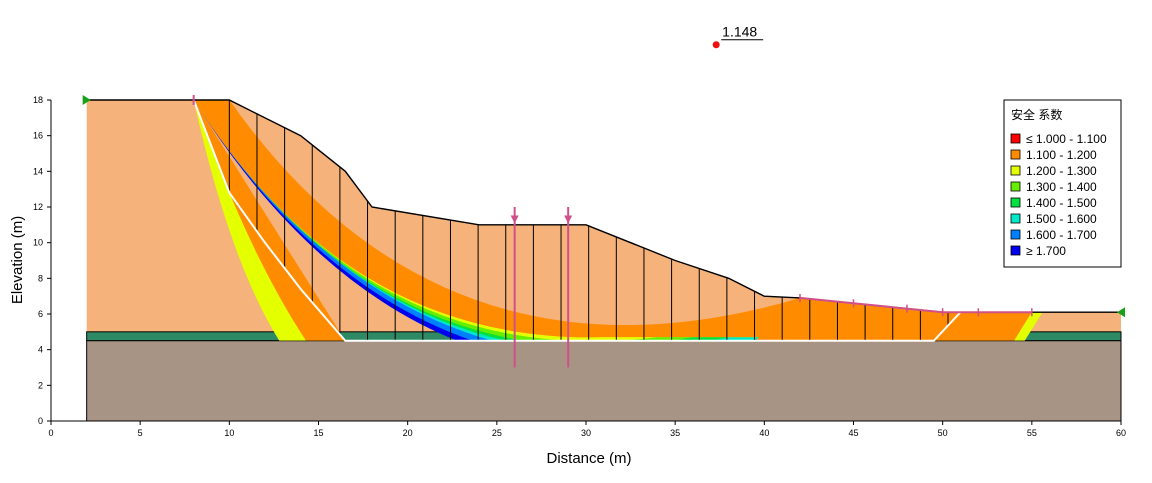  I want to click on legend-entry-2: 1.100 - 1.200, so click(1061, 155).